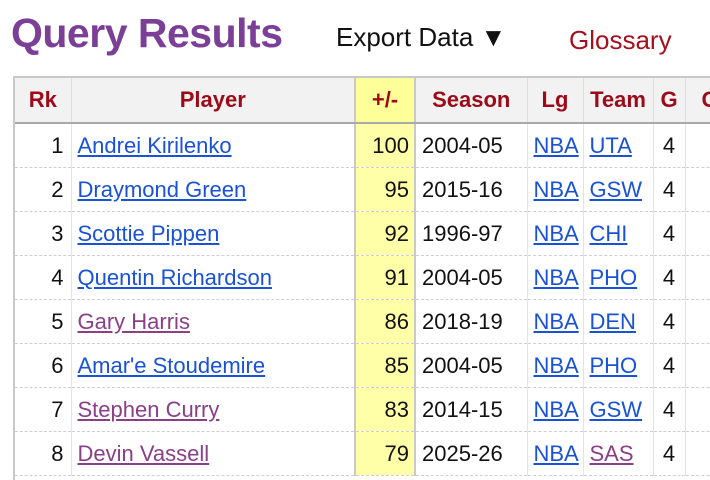  What do you see at coordinates (162, 189) in the screenshot?
I see `player-link: Draymond Green` at bounding box center [162, 189].